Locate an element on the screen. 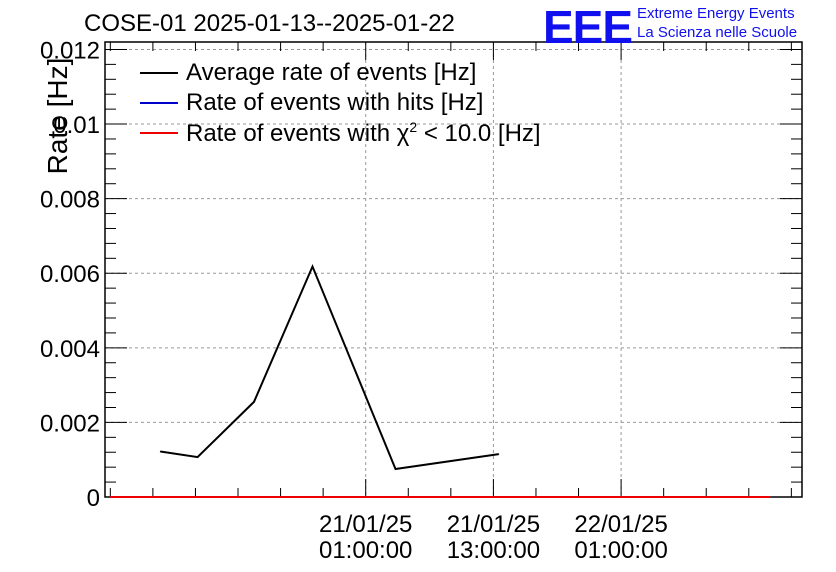  legend-chi2-symbol: χ is located at coordinates (403, 133).